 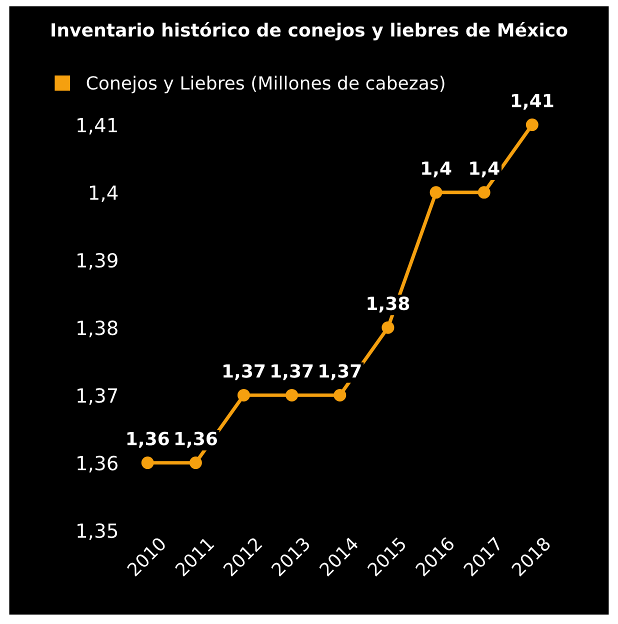 I want to click on y-tick-label: 1,4, so click(x=104, y=194).